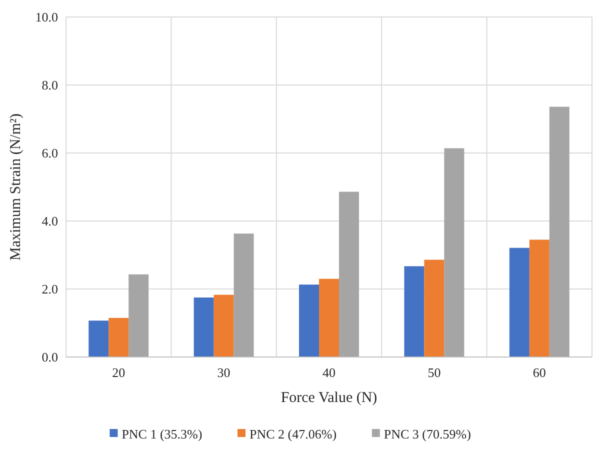  I want to click on legend-label: PNC 2 (47.06%), so click(293, 434).